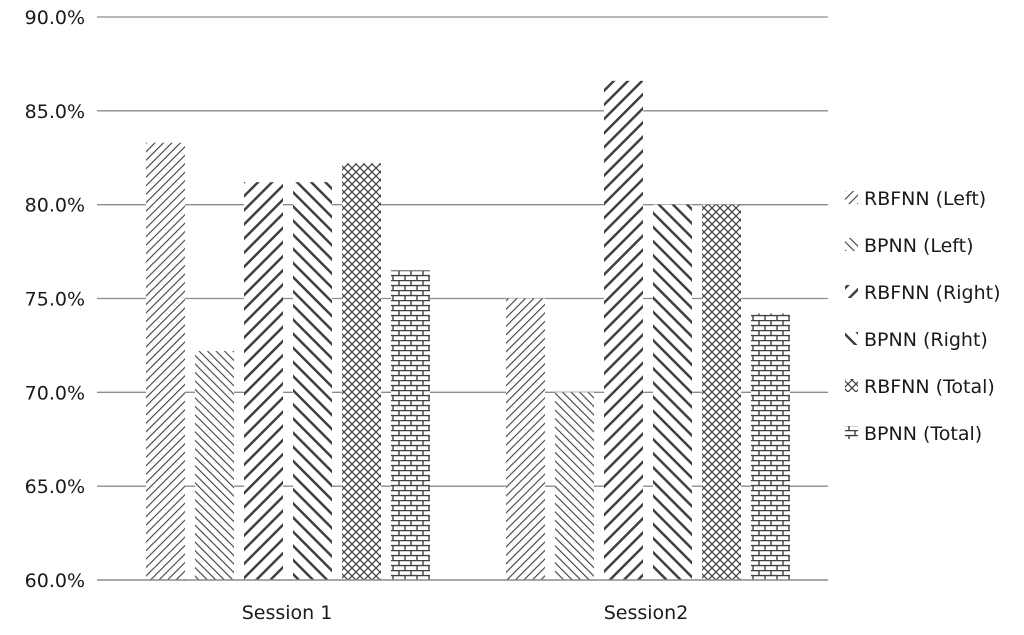  I want to click on y-tick-label: 60.0%, so click(55, 581).